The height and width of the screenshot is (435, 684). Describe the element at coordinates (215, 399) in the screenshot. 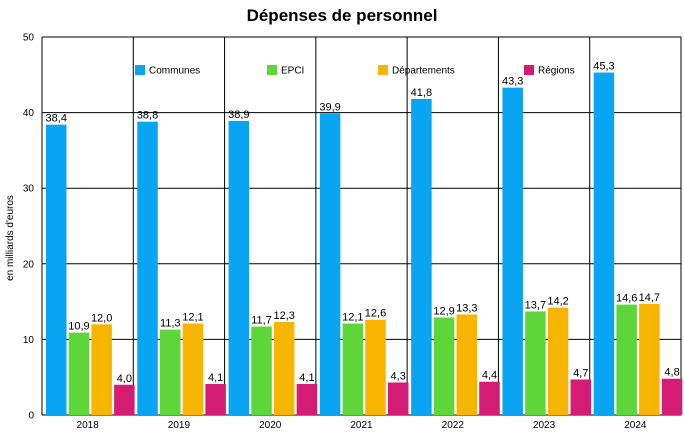

I see `bar-régions-2019` at that location.